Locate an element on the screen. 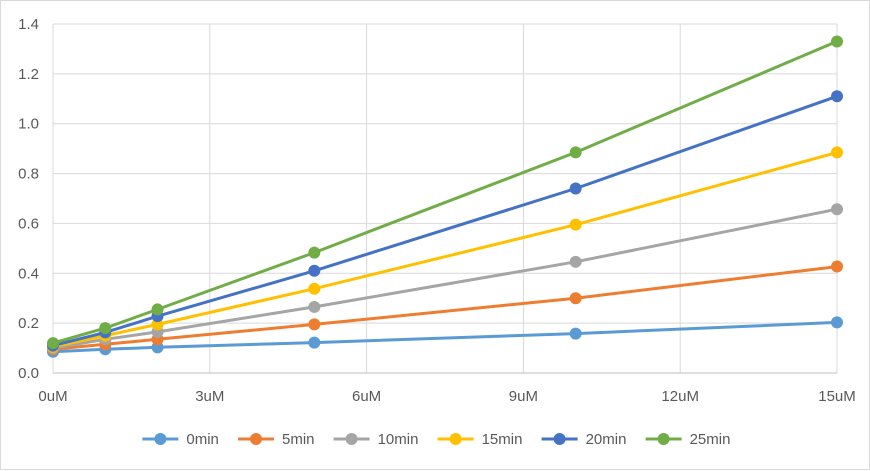  y-tick-label: 0.2 is located at coordinates (28, 323).